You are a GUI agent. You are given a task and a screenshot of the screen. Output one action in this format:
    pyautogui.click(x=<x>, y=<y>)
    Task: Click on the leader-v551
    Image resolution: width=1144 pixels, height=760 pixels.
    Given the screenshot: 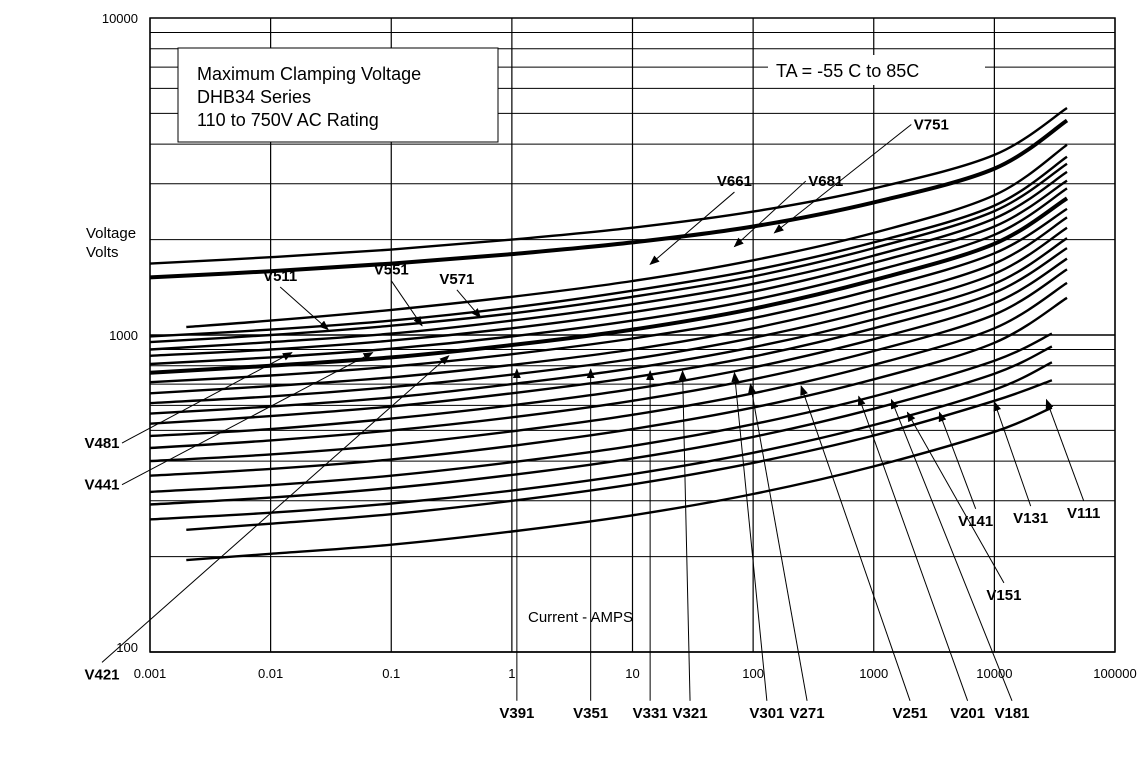 What is the action you would take?
    pyautogui.click(x=406, y=303)
    